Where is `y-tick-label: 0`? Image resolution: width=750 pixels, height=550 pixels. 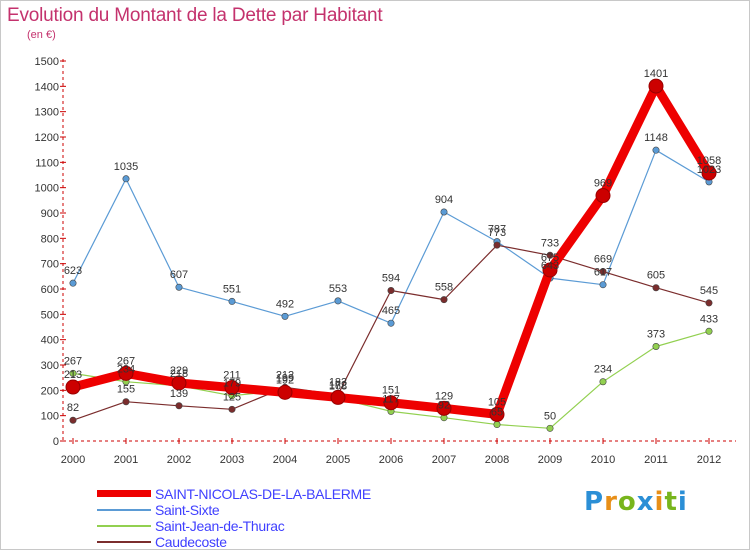 y-tick-label: 0 is located at coordinates (56, 442).